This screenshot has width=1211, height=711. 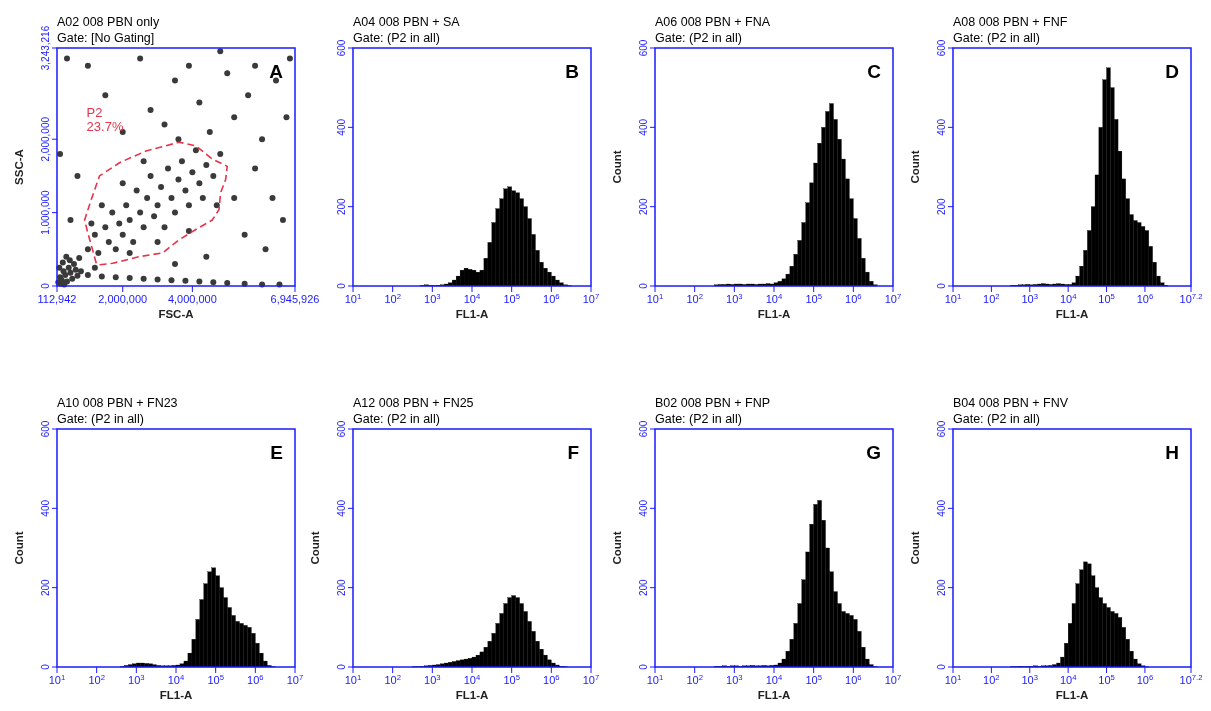 What do you see at coordinates (45, 212) in the screenshot?
I see `y-tick-label: 1,000,000` at bounding box center [45, 212].